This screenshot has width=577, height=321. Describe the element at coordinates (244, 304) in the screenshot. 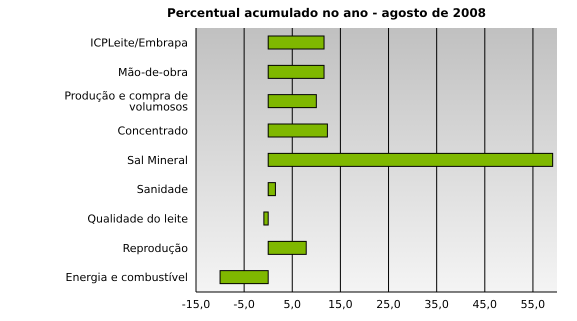

I see `x-tick-label: -5,0` at that location.